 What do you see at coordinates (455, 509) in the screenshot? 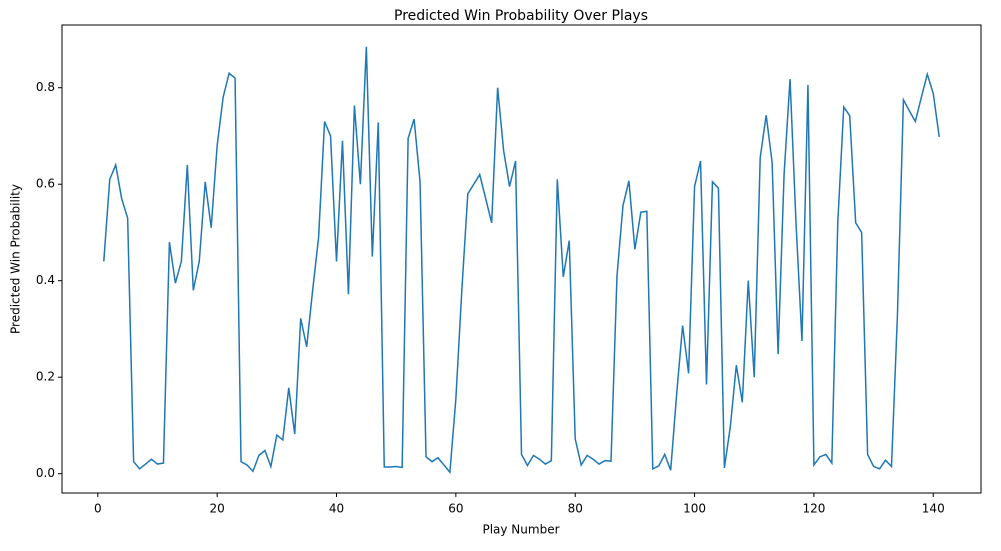
I see `x-tick-label: 60` at bounding box center [455, 509].